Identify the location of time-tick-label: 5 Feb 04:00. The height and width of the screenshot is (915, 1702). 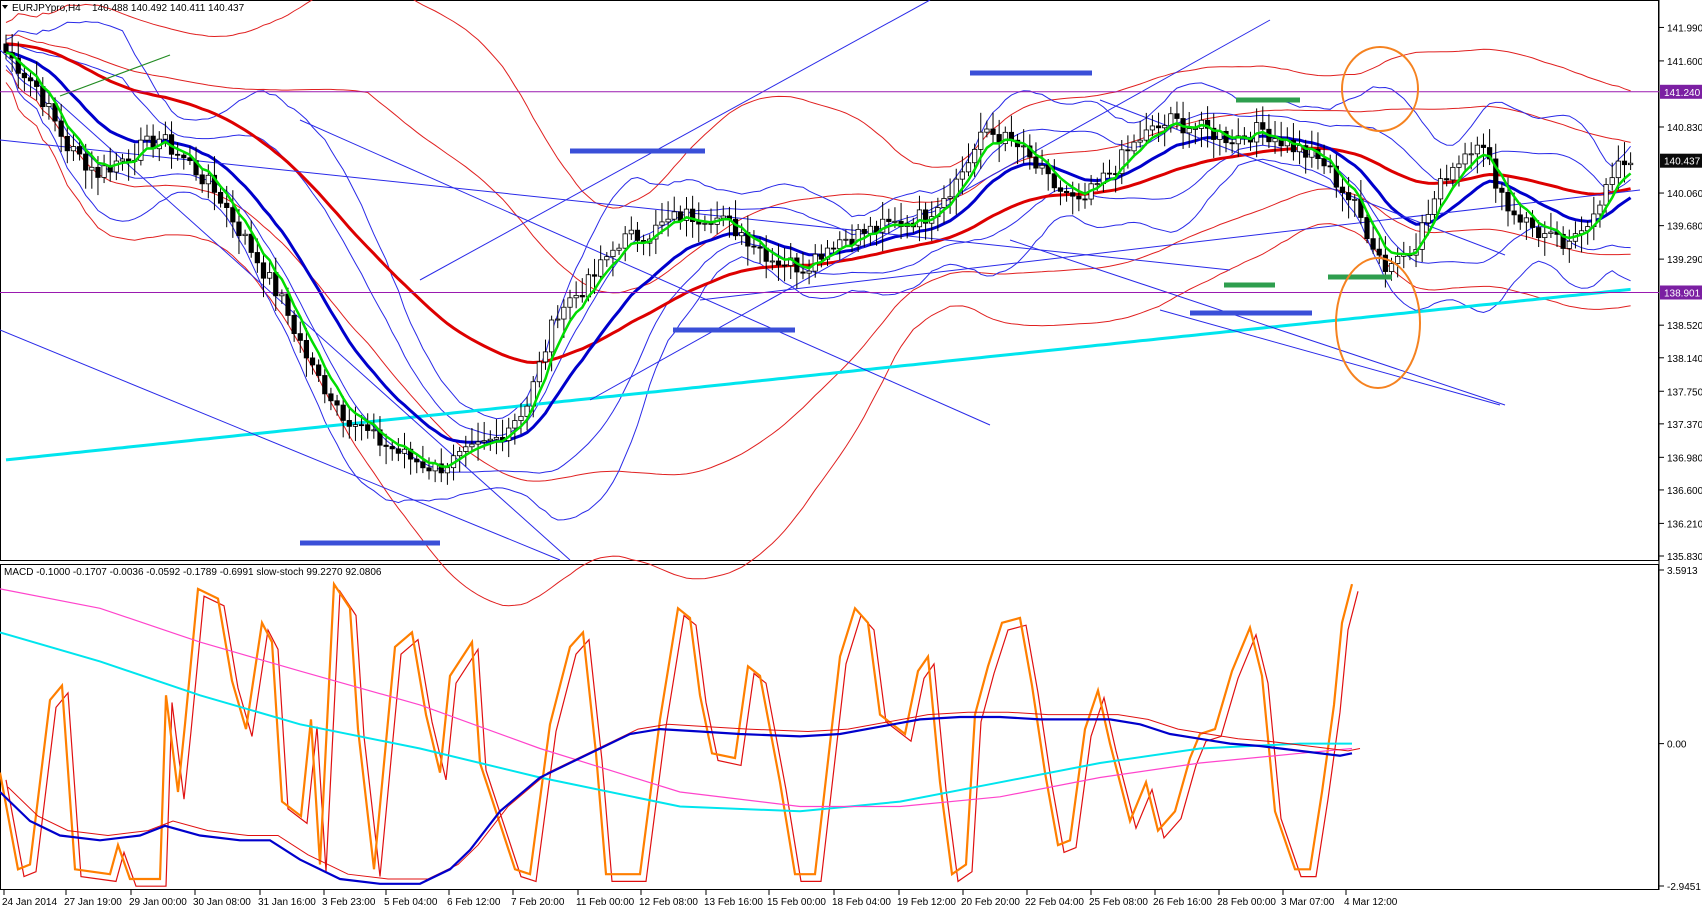
(411, 902).